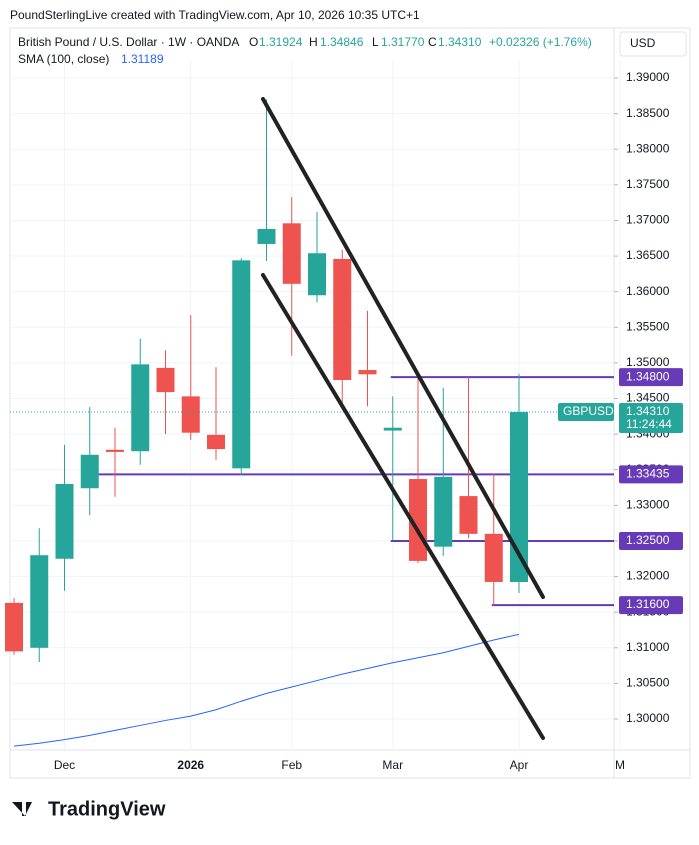  Describe the element at coordinates (107, 809) in the screenshot. I see `brand: TradingView` at that location.